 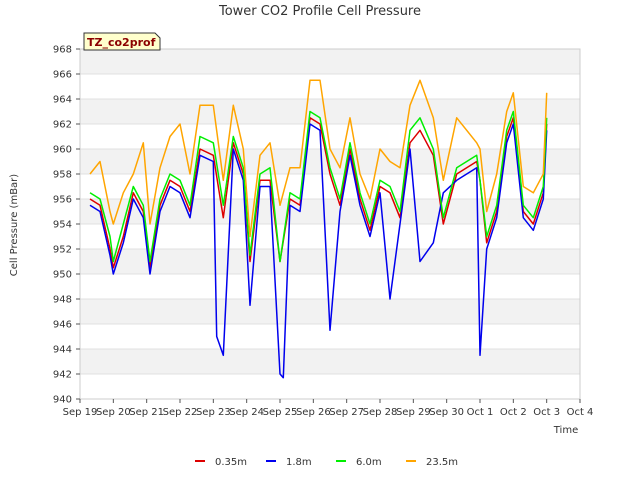 What do you see at coordinates (346, 412) in the screenshot?
I see `x-tick-label: Sep 27` at bounding box center [346, 412].